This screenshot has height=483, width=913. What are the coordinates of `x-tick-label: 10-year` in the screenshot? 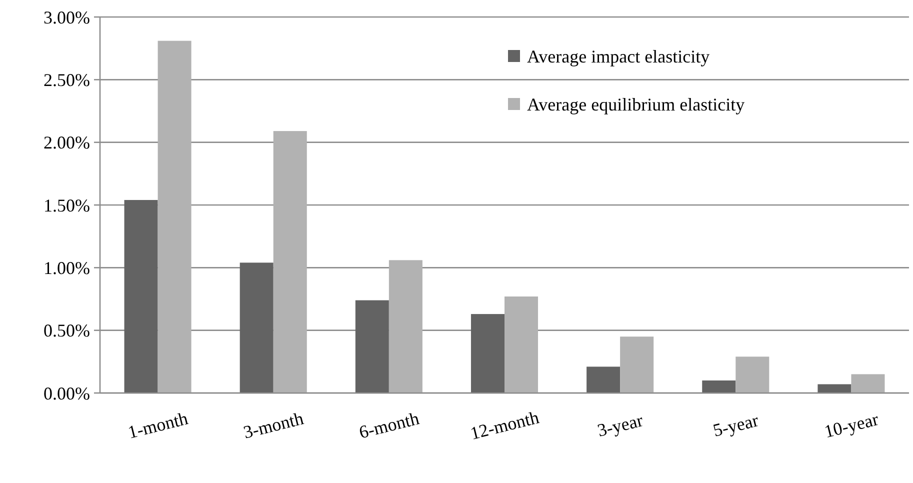 It's located at (851, 425).